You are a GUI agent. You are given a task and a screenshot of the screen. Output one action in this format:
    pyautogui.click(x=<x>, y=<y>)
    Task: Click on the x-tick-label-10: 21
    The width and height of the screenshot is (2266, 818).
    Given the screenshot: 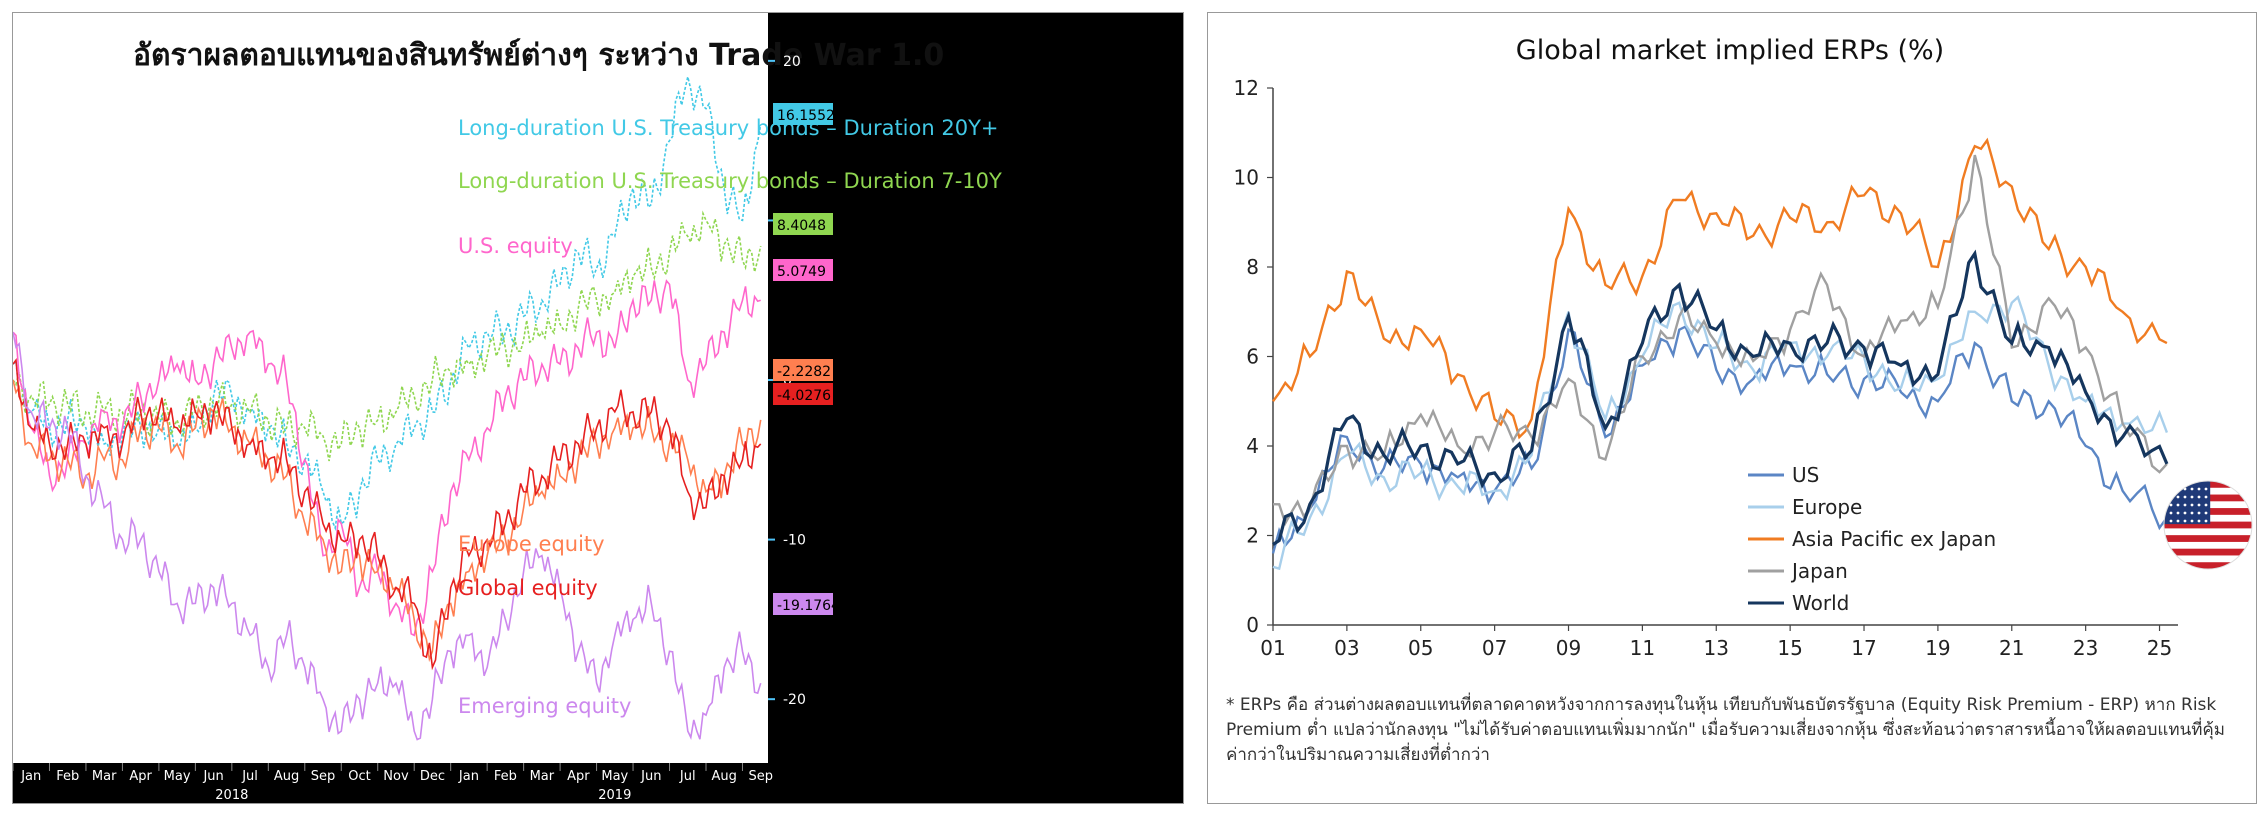 What is the action you would take?
    pyautogui.click(x=2011, y=648)
    